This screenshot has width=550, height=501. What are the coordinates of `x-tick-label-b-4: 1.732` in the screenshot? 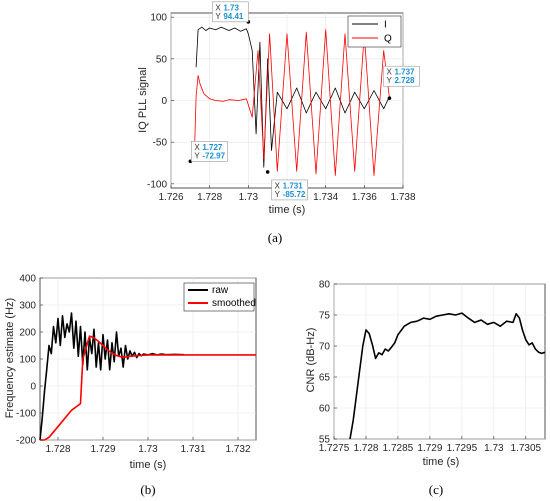 It's located at (237, 449).